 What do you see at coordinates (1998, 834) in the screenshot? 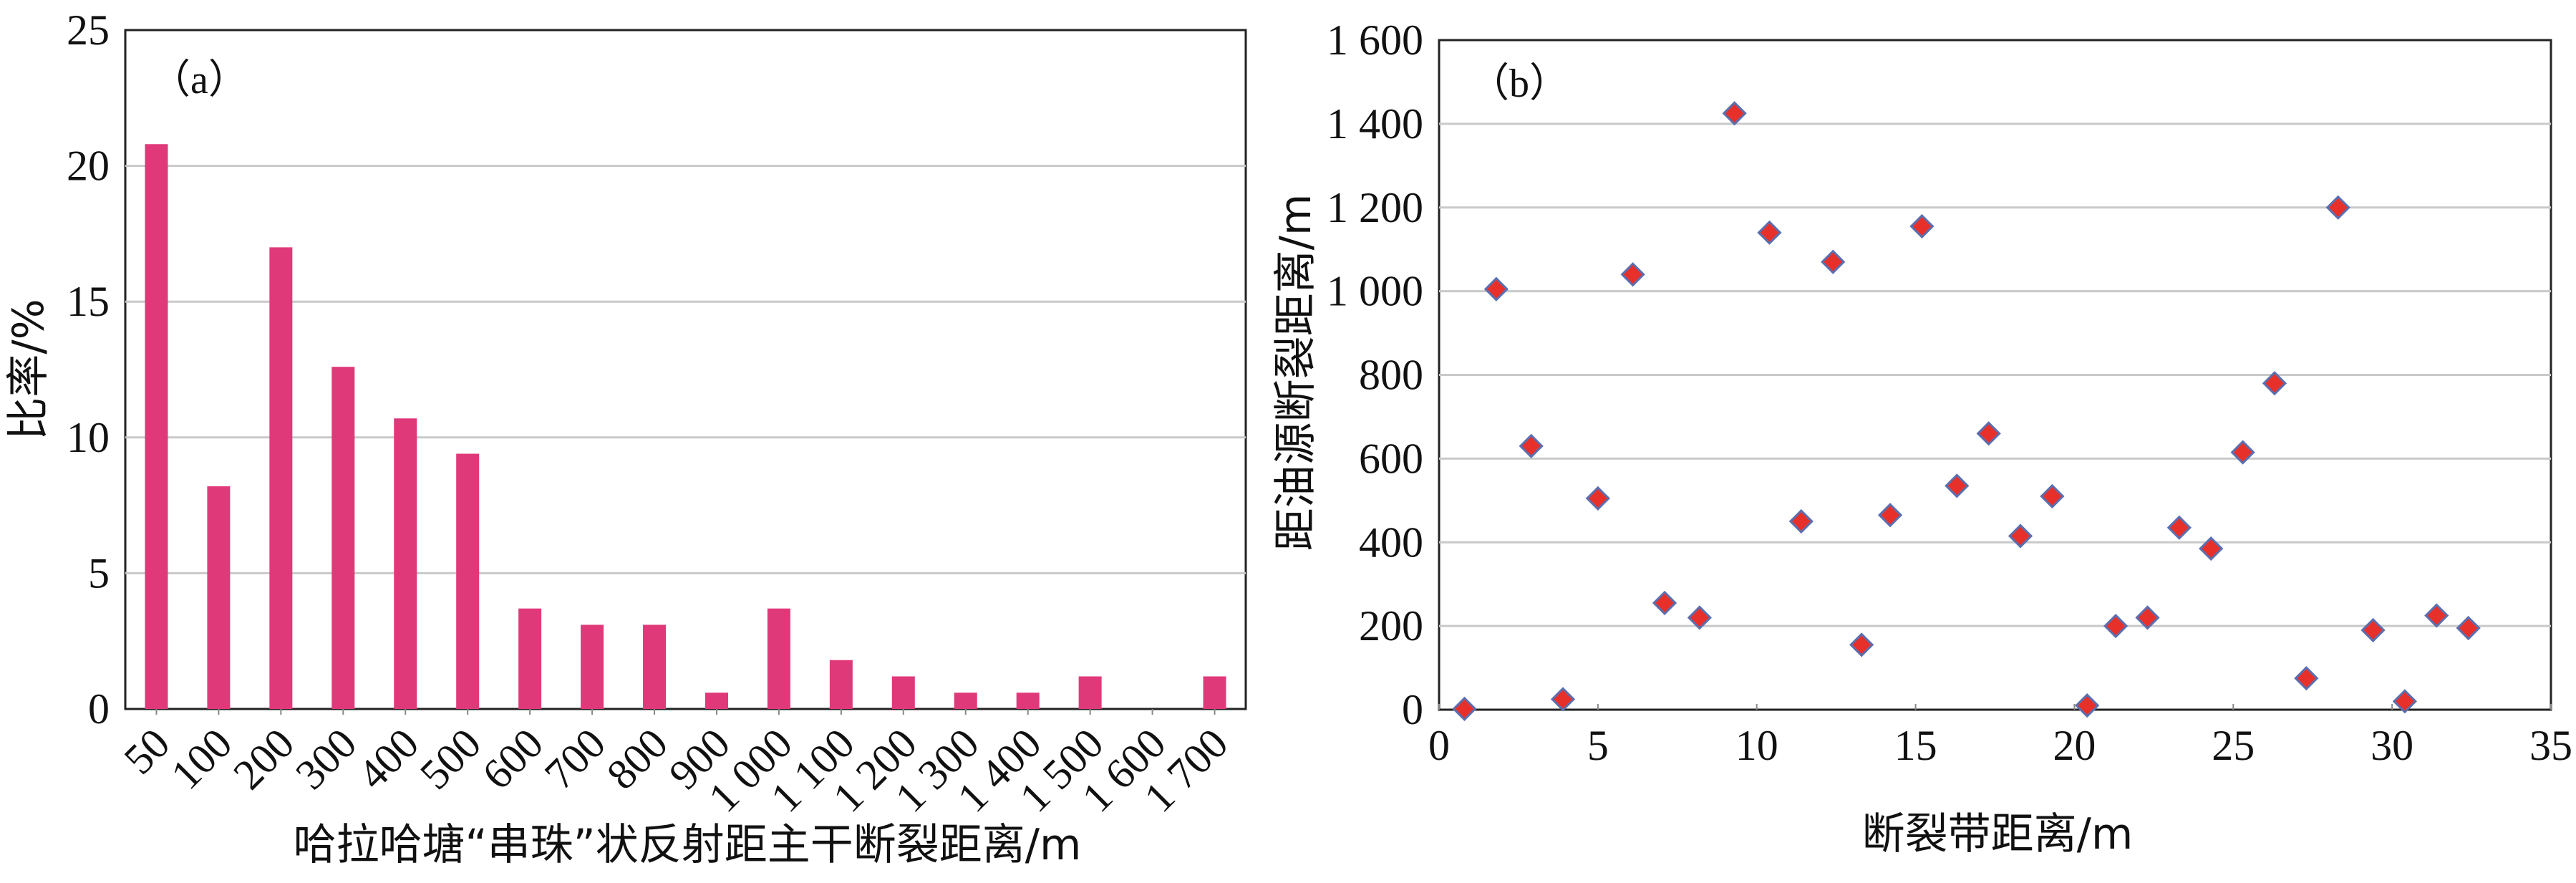
I see `panel-b-x-axis-label: 断裂带距离/m` at bounding box center [1998, 834].